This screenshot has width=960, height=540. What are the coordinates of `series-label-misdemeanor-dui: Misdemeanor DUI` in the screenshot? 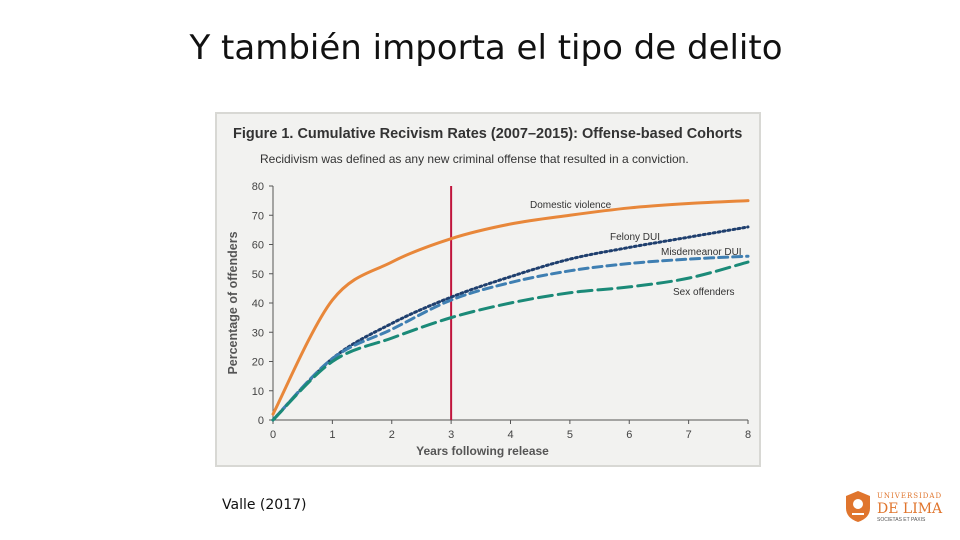 It's located at (701, 252).